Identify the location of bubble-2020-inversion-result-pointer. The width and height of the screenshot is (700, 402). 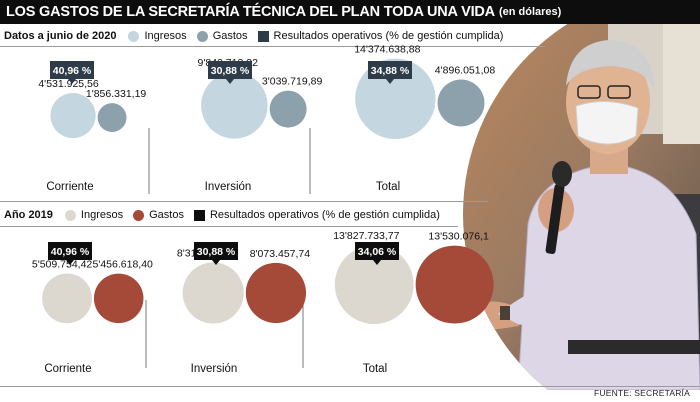
(230, 81).